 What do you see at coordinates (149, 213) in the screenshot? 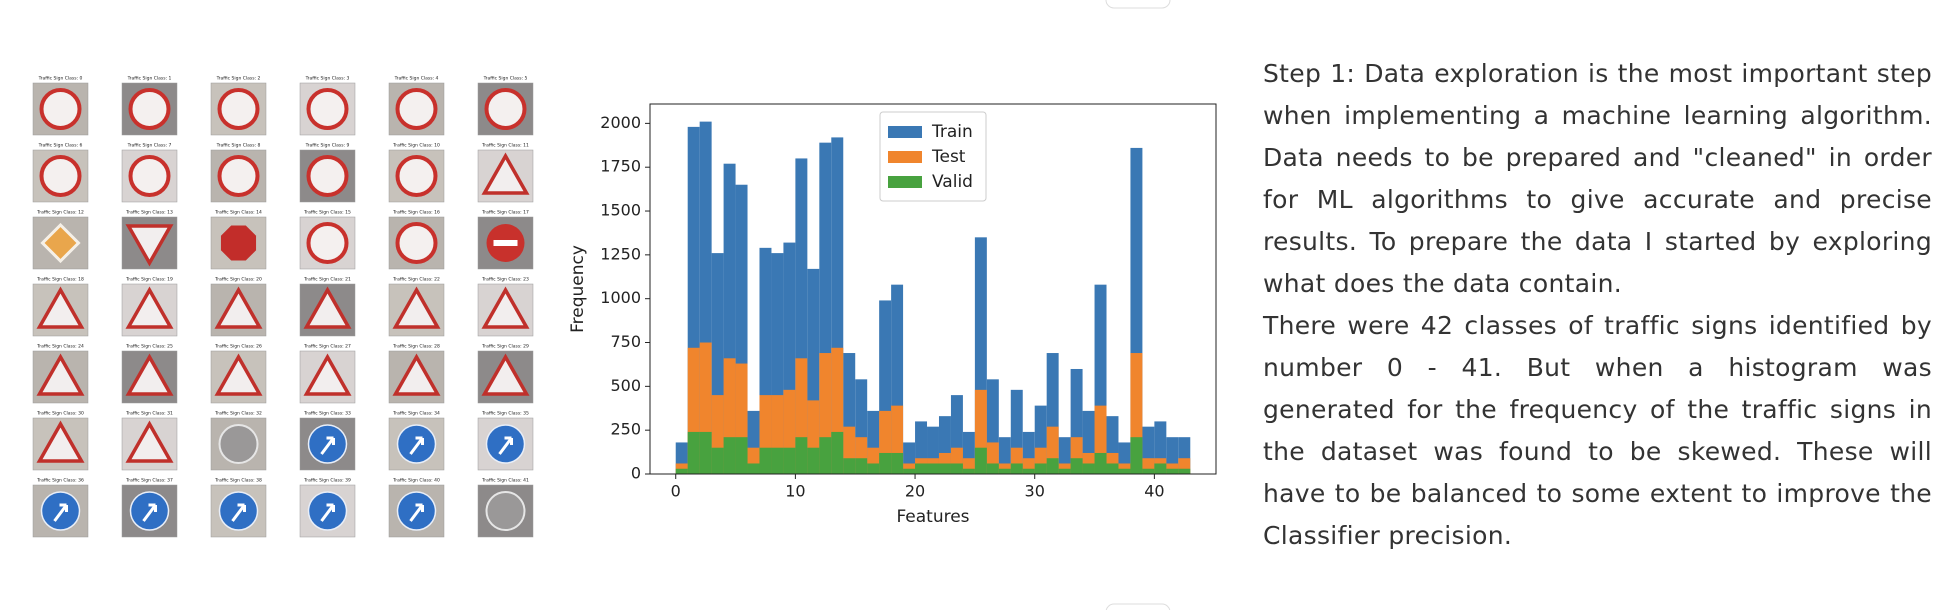
I see `thumbnail-title: Traffic Sign Class: 13` at bounding box center [149, 213].